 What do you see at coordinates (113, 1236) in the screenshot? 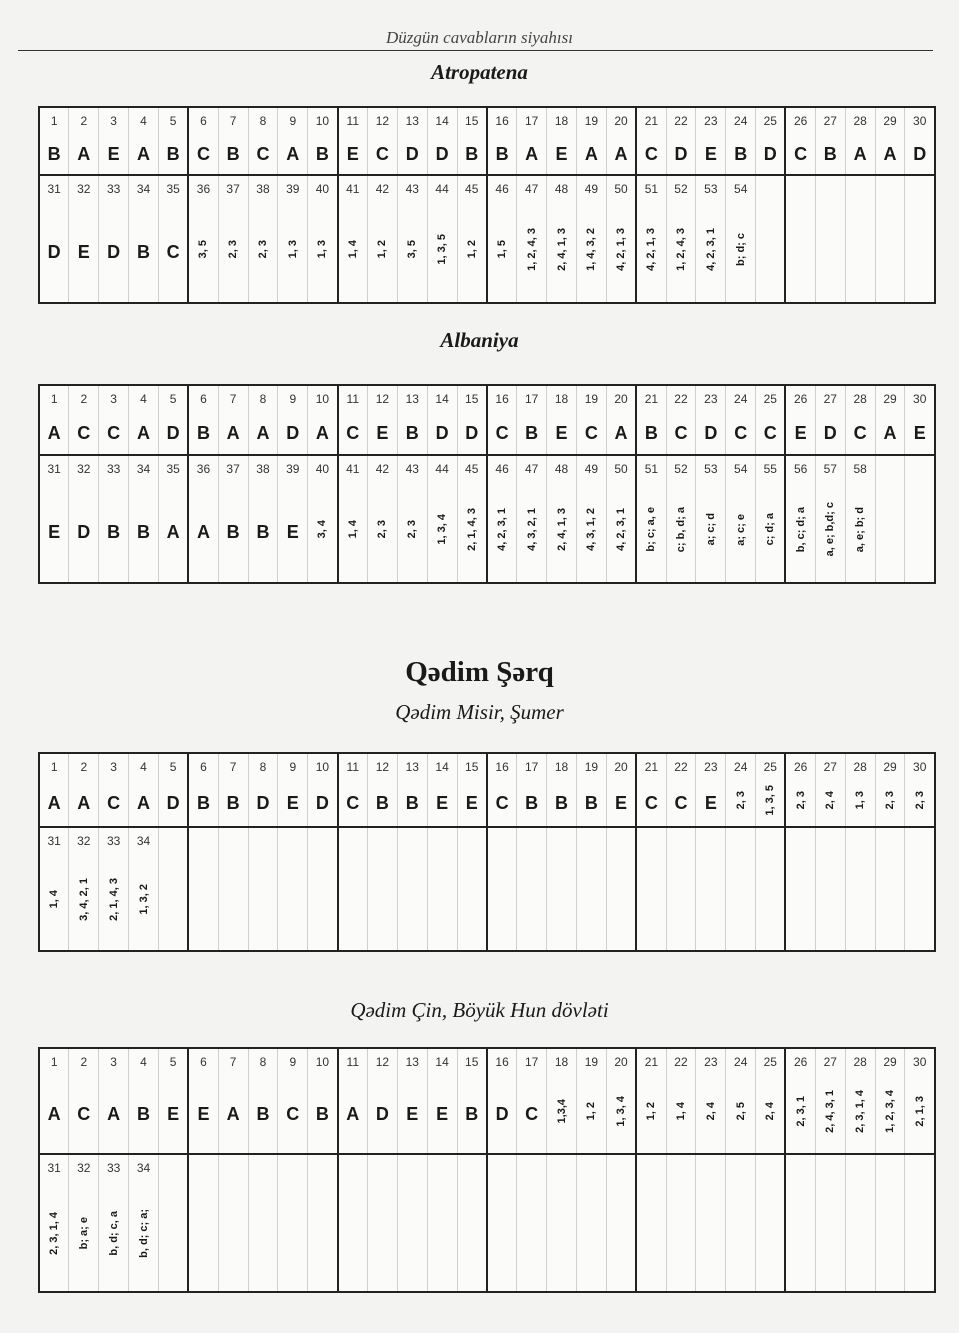
I see `answer-cell: b, d; c, a` at bounding box center [113, 1236].